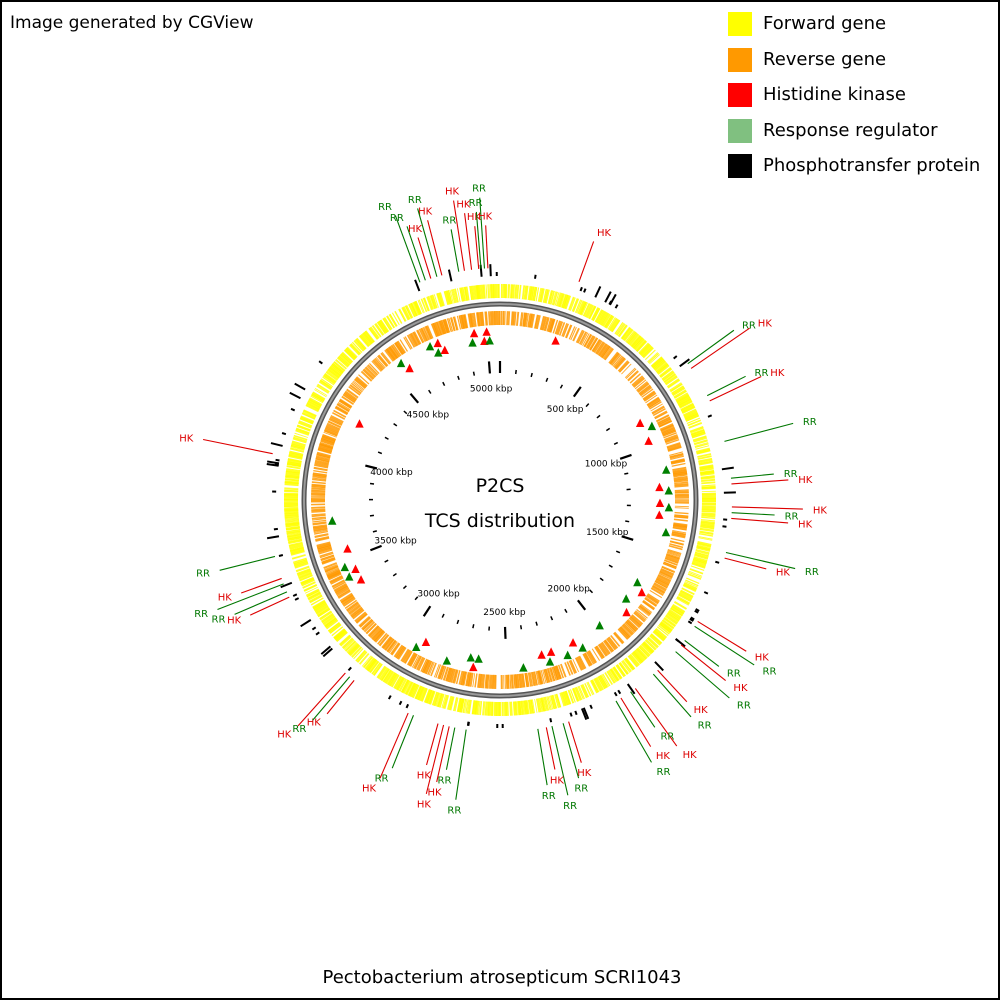 The image size is (1000, 1000). I want to click on response-regulator-marker, so click(637, 582).